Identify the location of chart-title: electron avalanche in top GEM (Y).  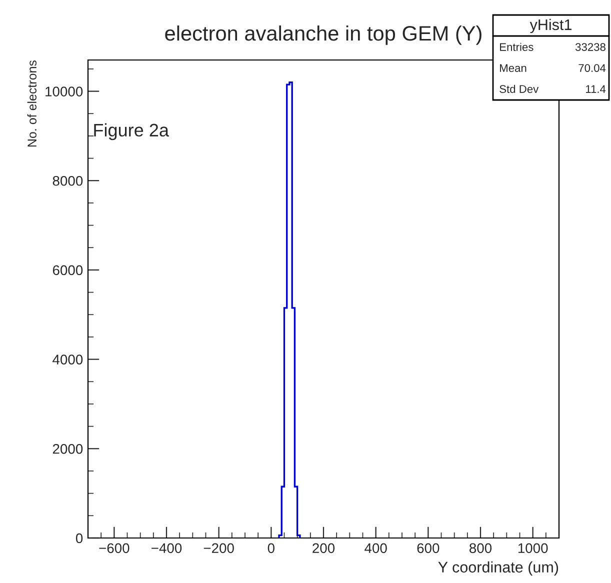
(323, 35).